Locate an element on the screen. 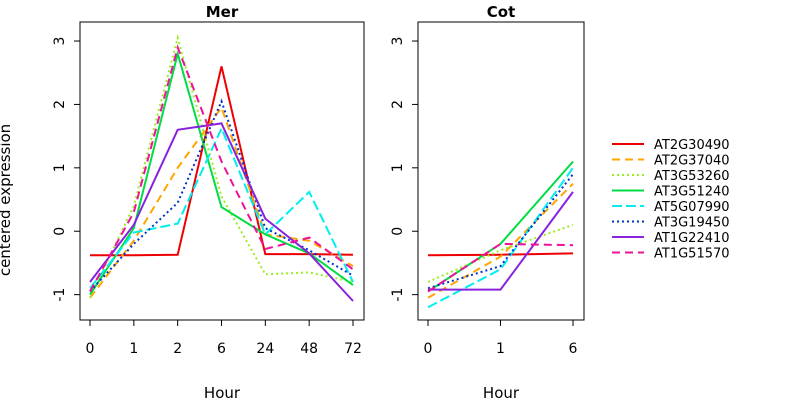 The image size is (800, 404). legend-label: AT3G51240 is located at coordinates (692, 192).